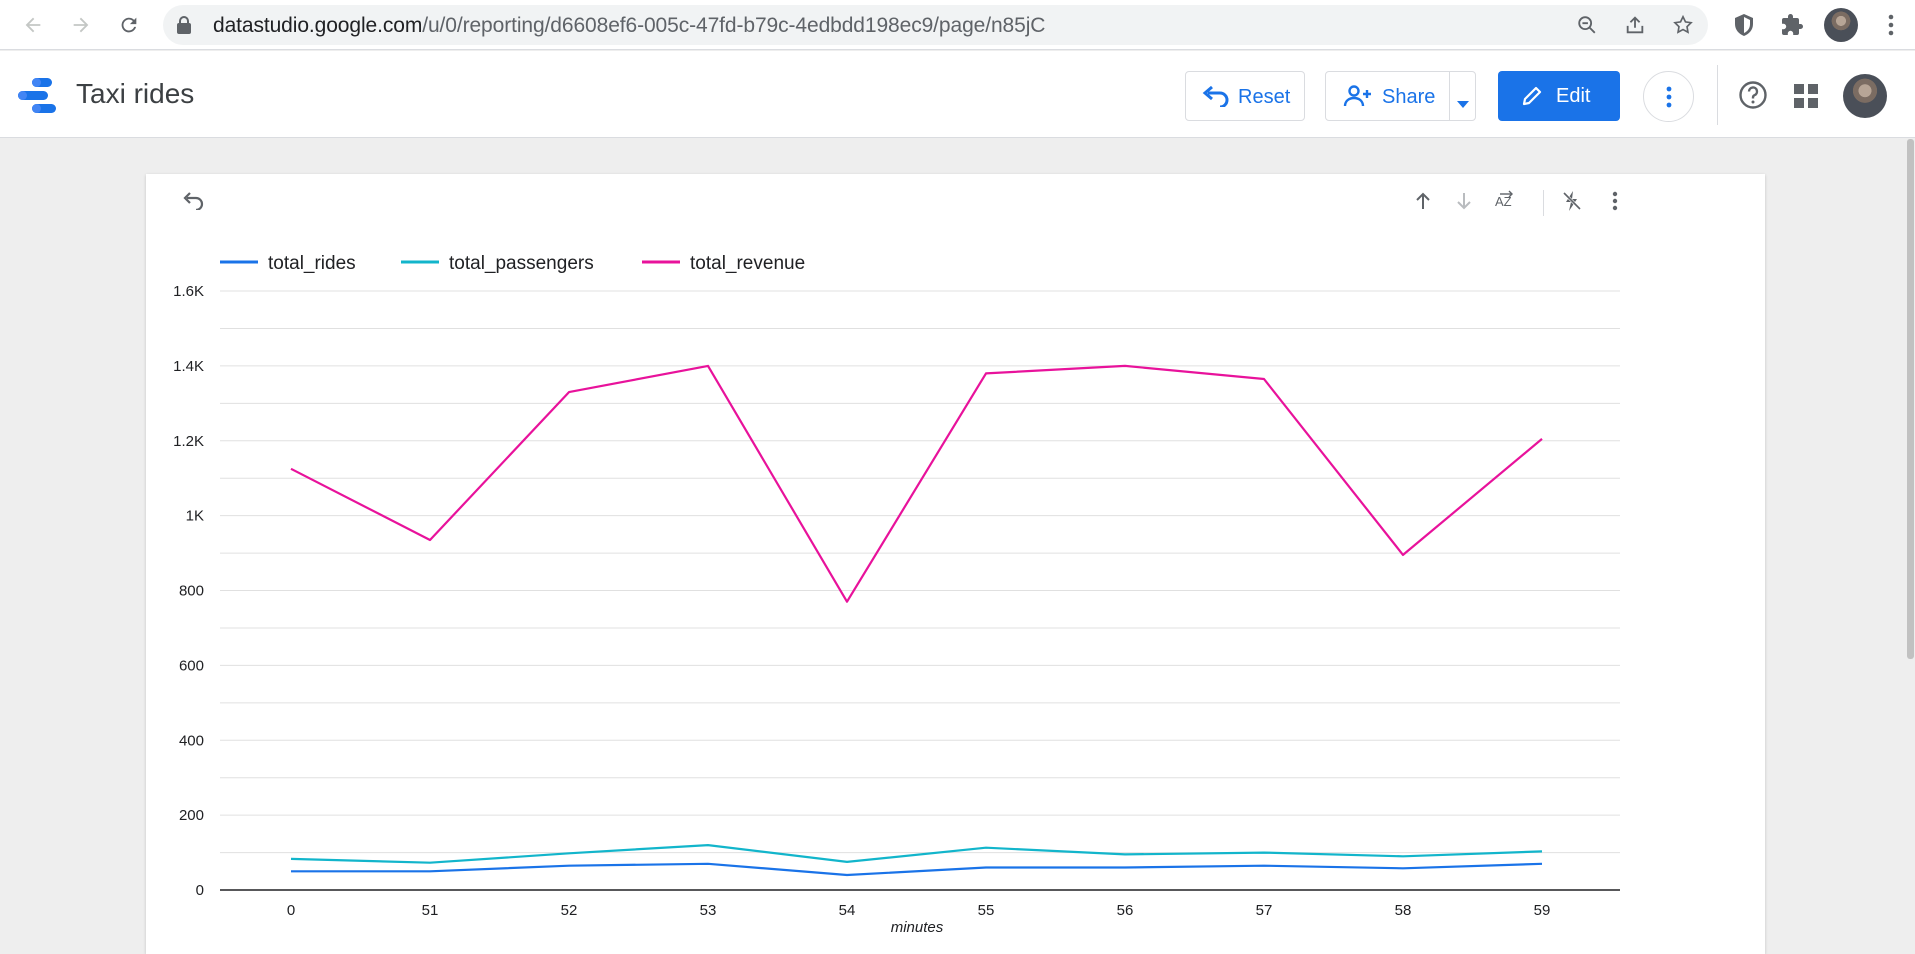 Image resolution: width=1915 pixels, height=954 pixels. Describe the element at coordinates (1357, 99) in the screenshot. I see `add-person-icon` at that location.